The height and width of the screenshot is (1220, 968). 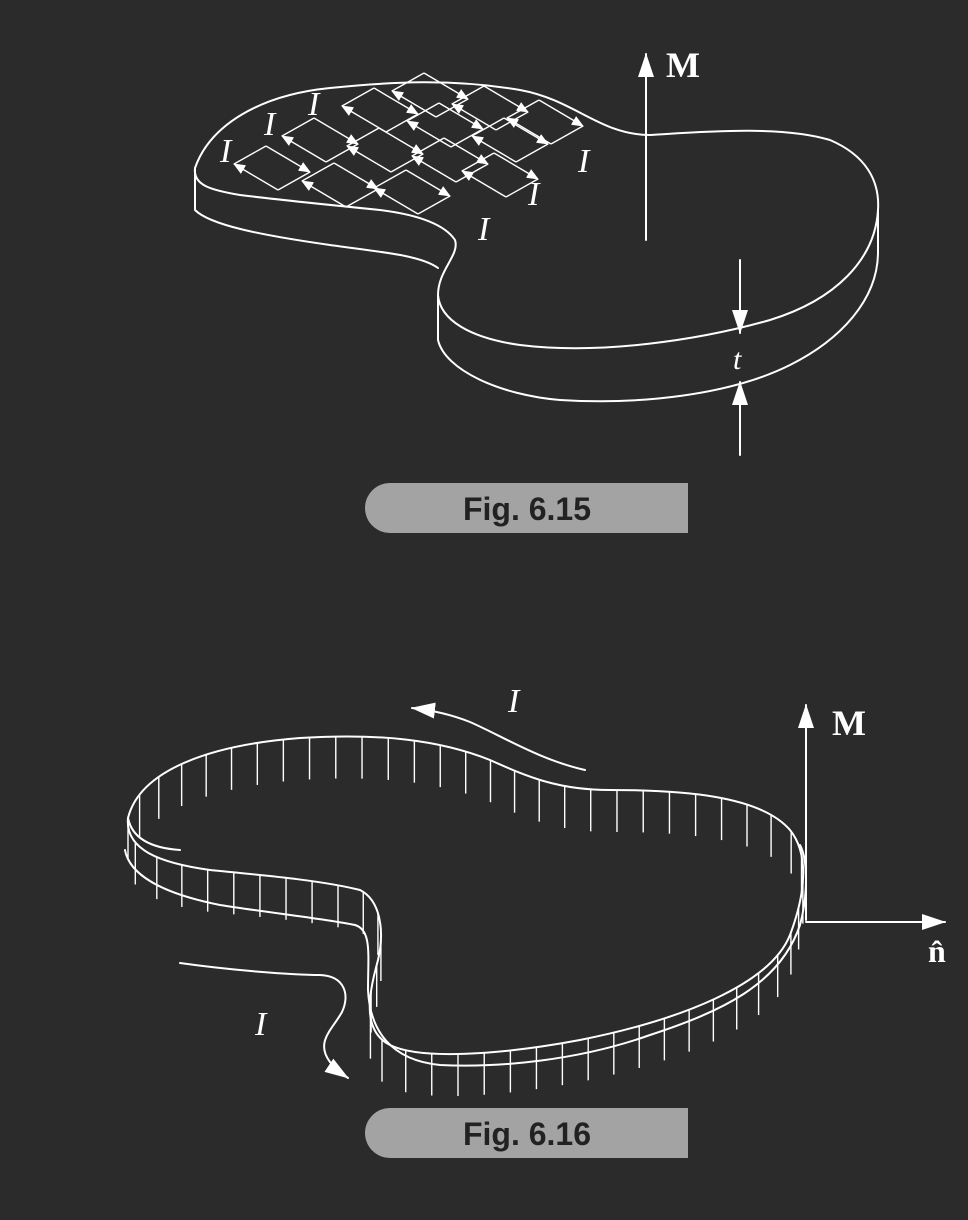 What do you see at coordinates (737, 359) in the screenshot?
I see `thickness-label: t` at bounding box center [737, 359].